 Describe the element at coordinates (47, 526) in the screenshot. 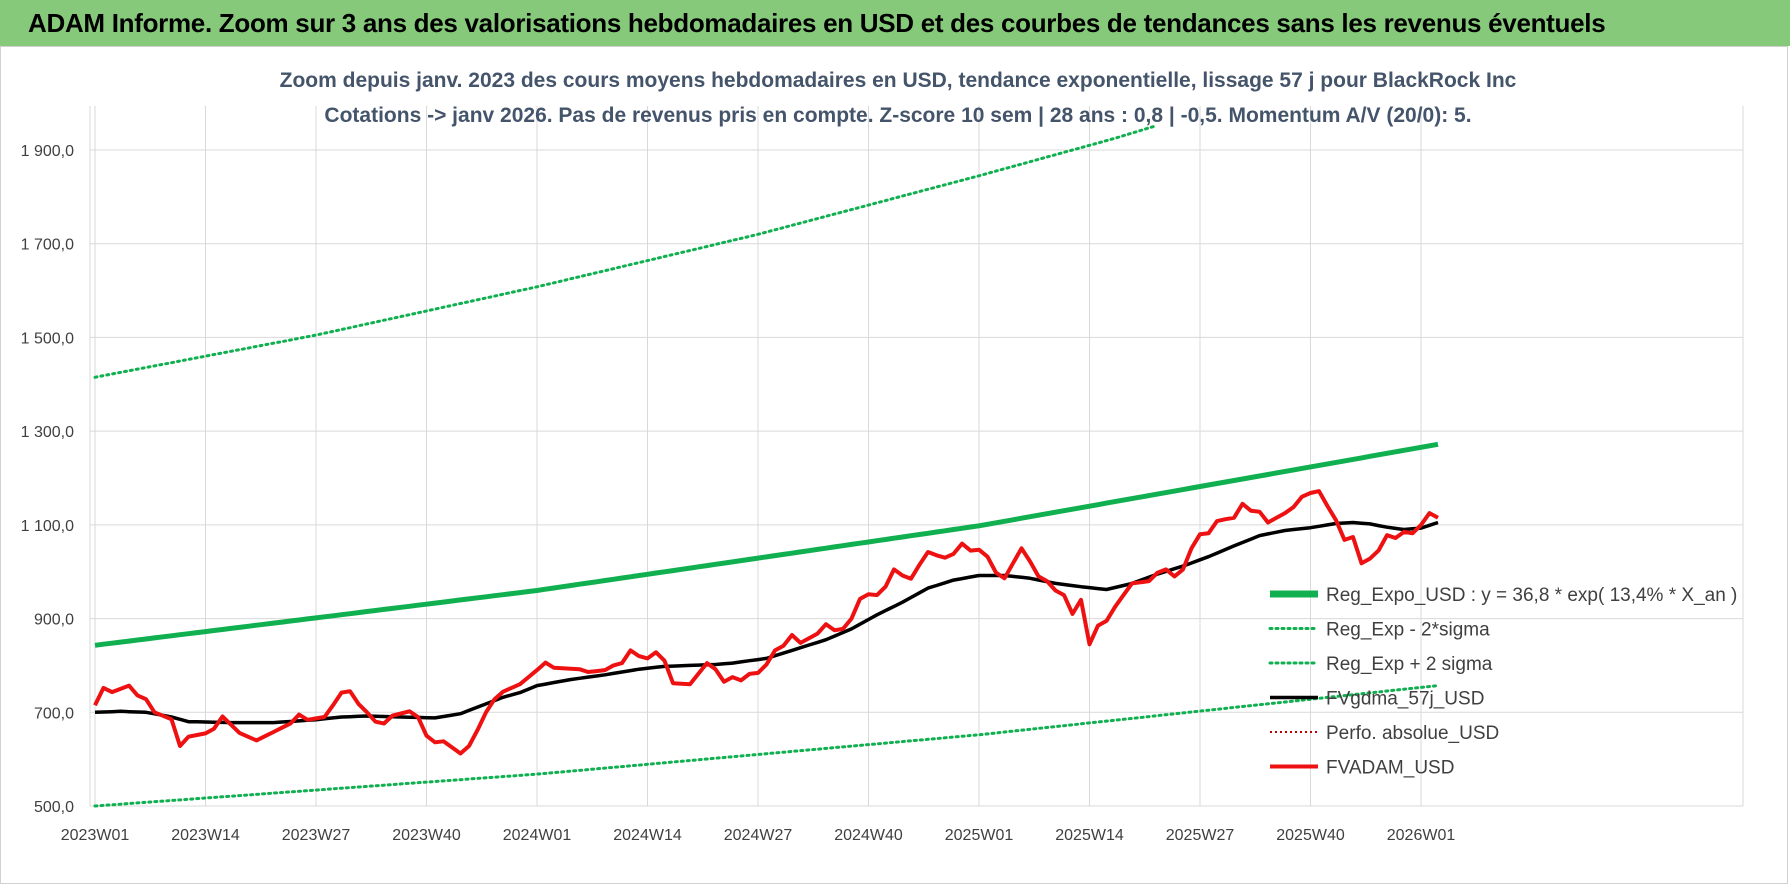

I see `y-tick-label: 1 100,0` at that location.